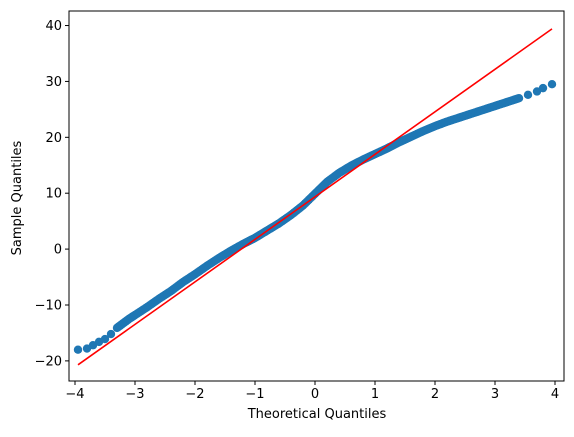 This screenshot has width=574, height=437. What do you see at coordinates (317, 414) in the screenshot?
I see `x-axis-label: Theoretical Quantiles` at bounding box center [317, 414].